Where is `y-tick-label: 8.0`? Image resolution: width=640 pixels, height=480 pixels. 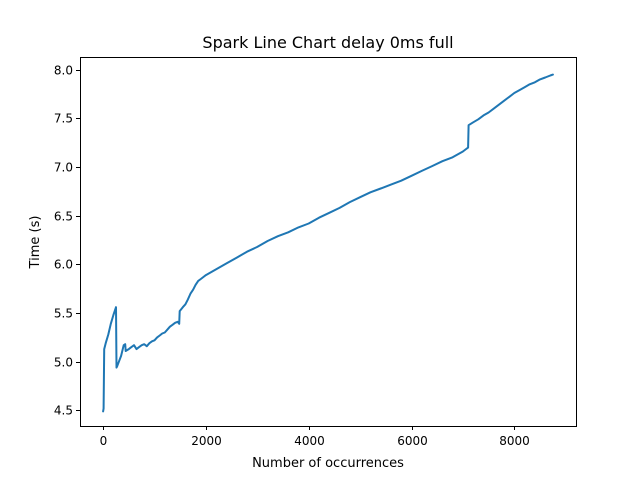 y-tick-label: 8.0 is located at coordinates (63, 71).